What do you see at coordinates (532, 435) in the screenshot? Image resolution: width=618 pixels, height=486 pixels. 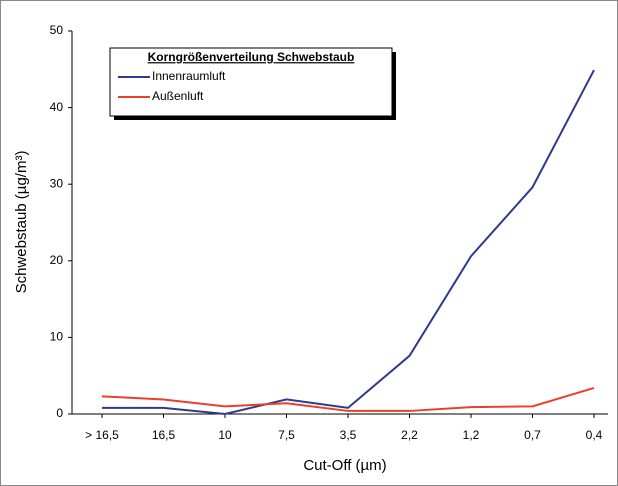 I see `x-tick-label: 0,7` at bounding box center [532, 435].